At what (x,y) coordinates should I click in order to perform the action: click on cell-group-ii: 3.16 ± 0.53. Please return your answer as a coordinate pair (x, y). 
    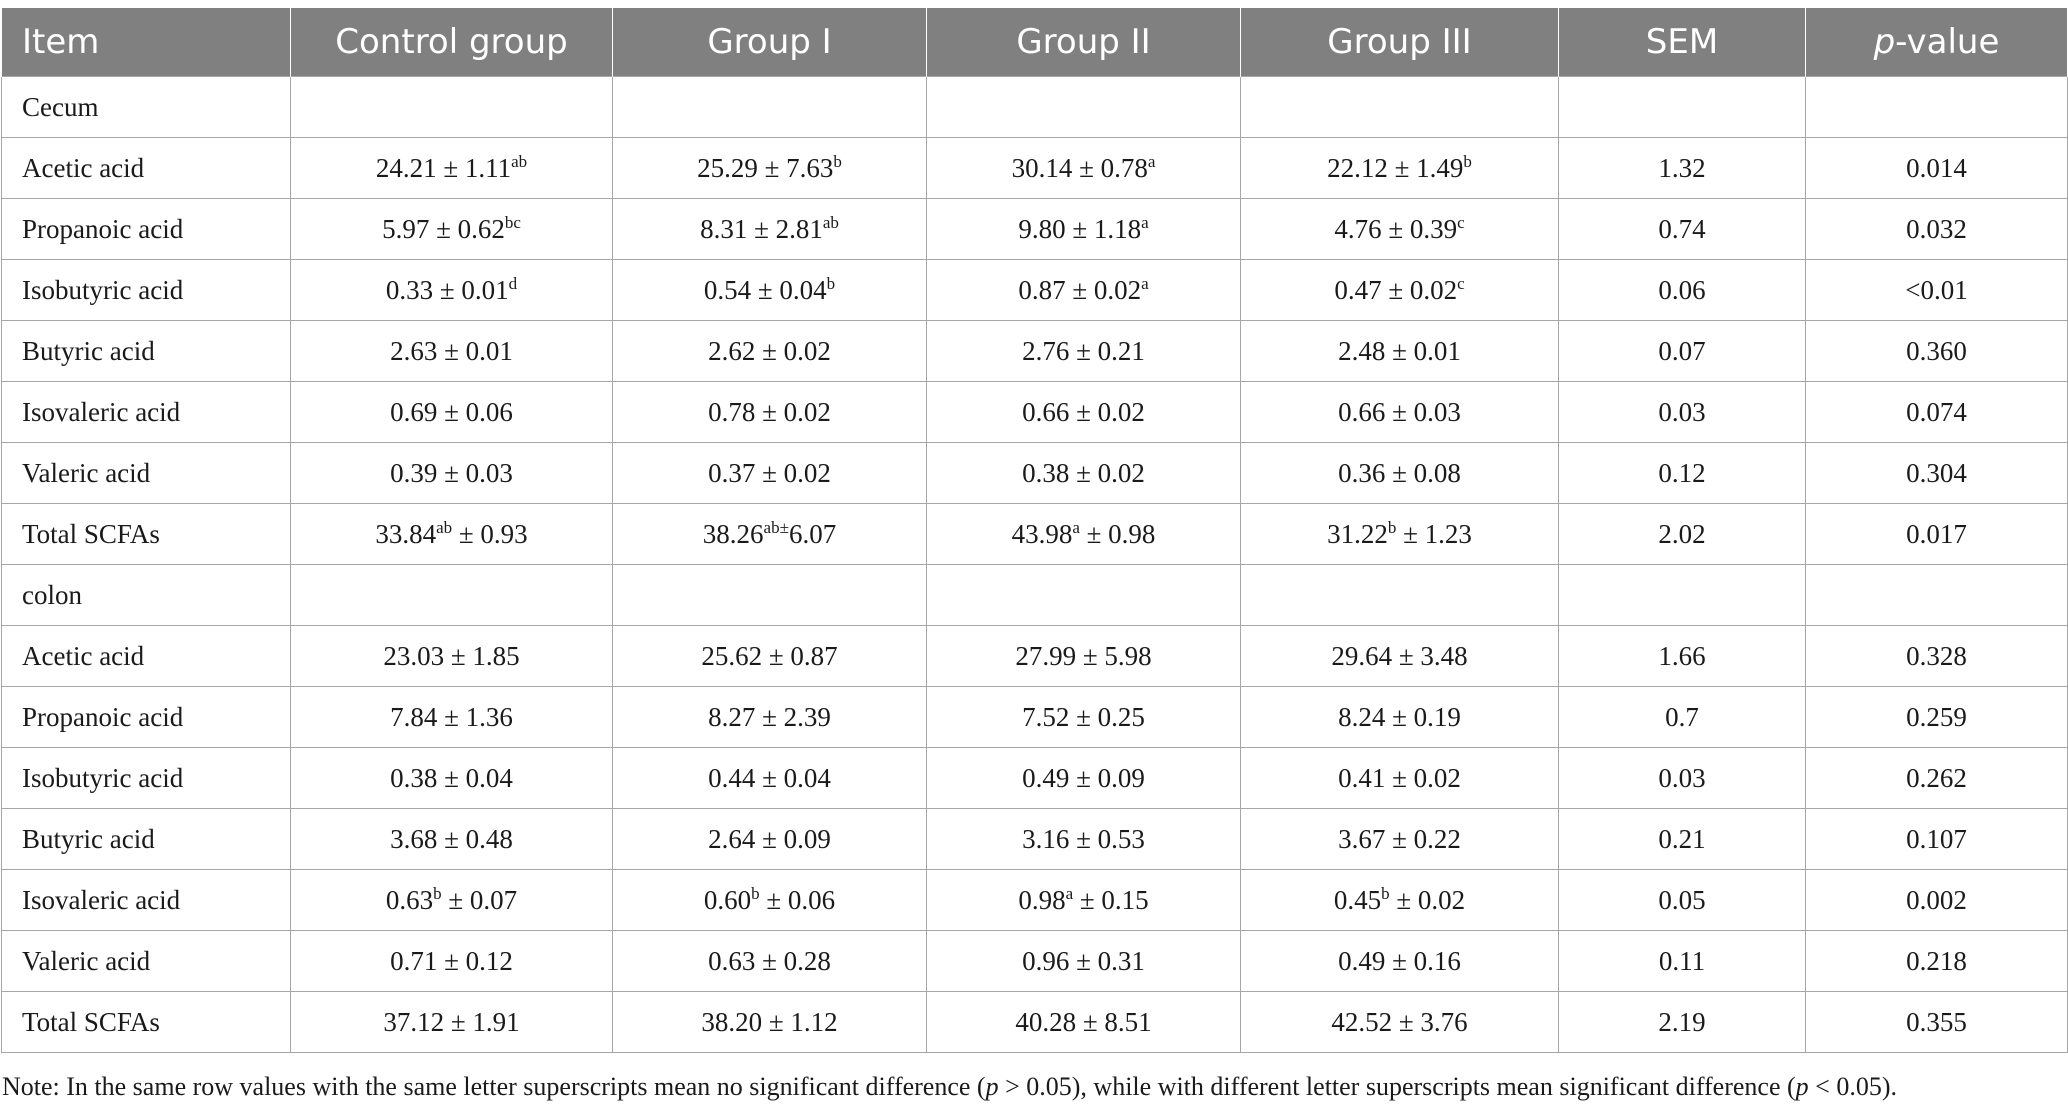
    Looking at the image, I should click on (1083, 839).